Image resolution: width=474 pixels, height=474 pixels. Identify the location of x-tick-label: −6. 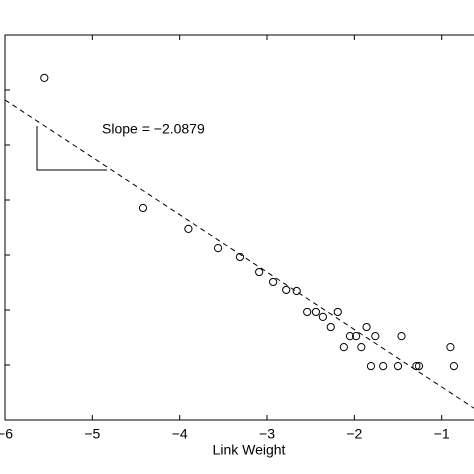
(6, 434).